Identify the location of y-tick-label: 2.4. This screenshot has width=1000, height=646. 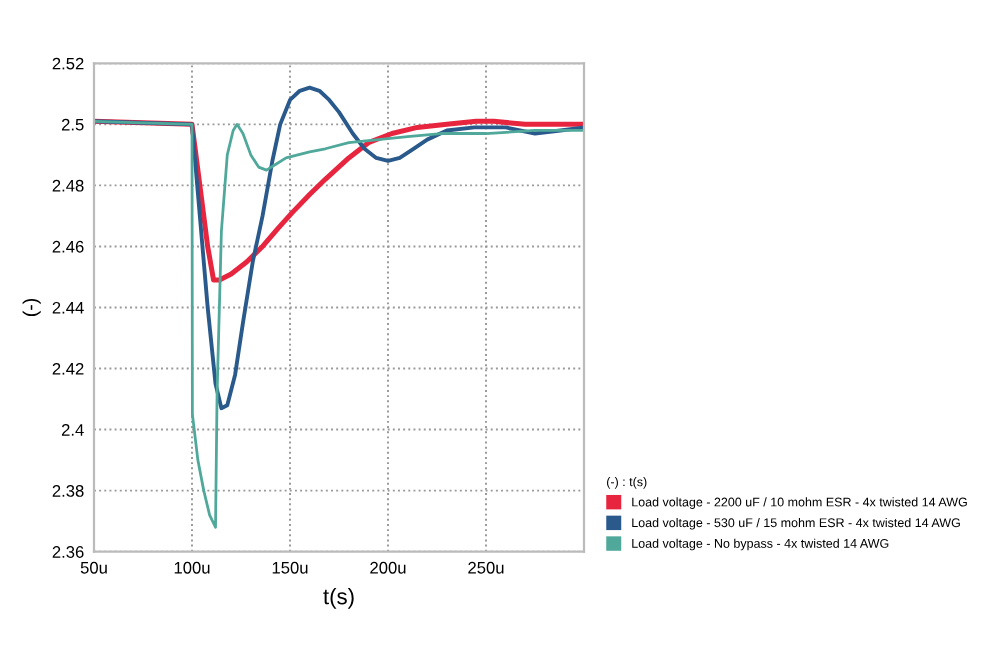
(72, 429).